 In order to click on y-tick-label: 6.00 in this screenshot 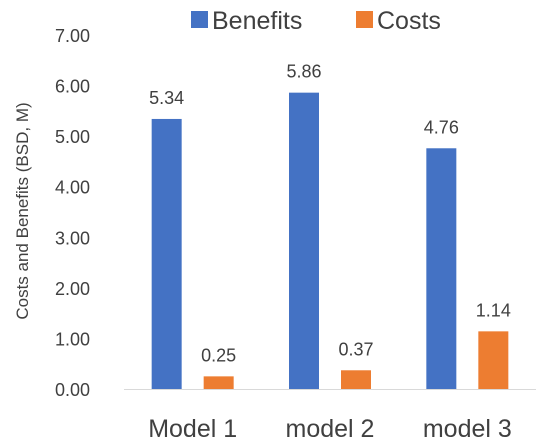, I will do `click(72, 87)`.